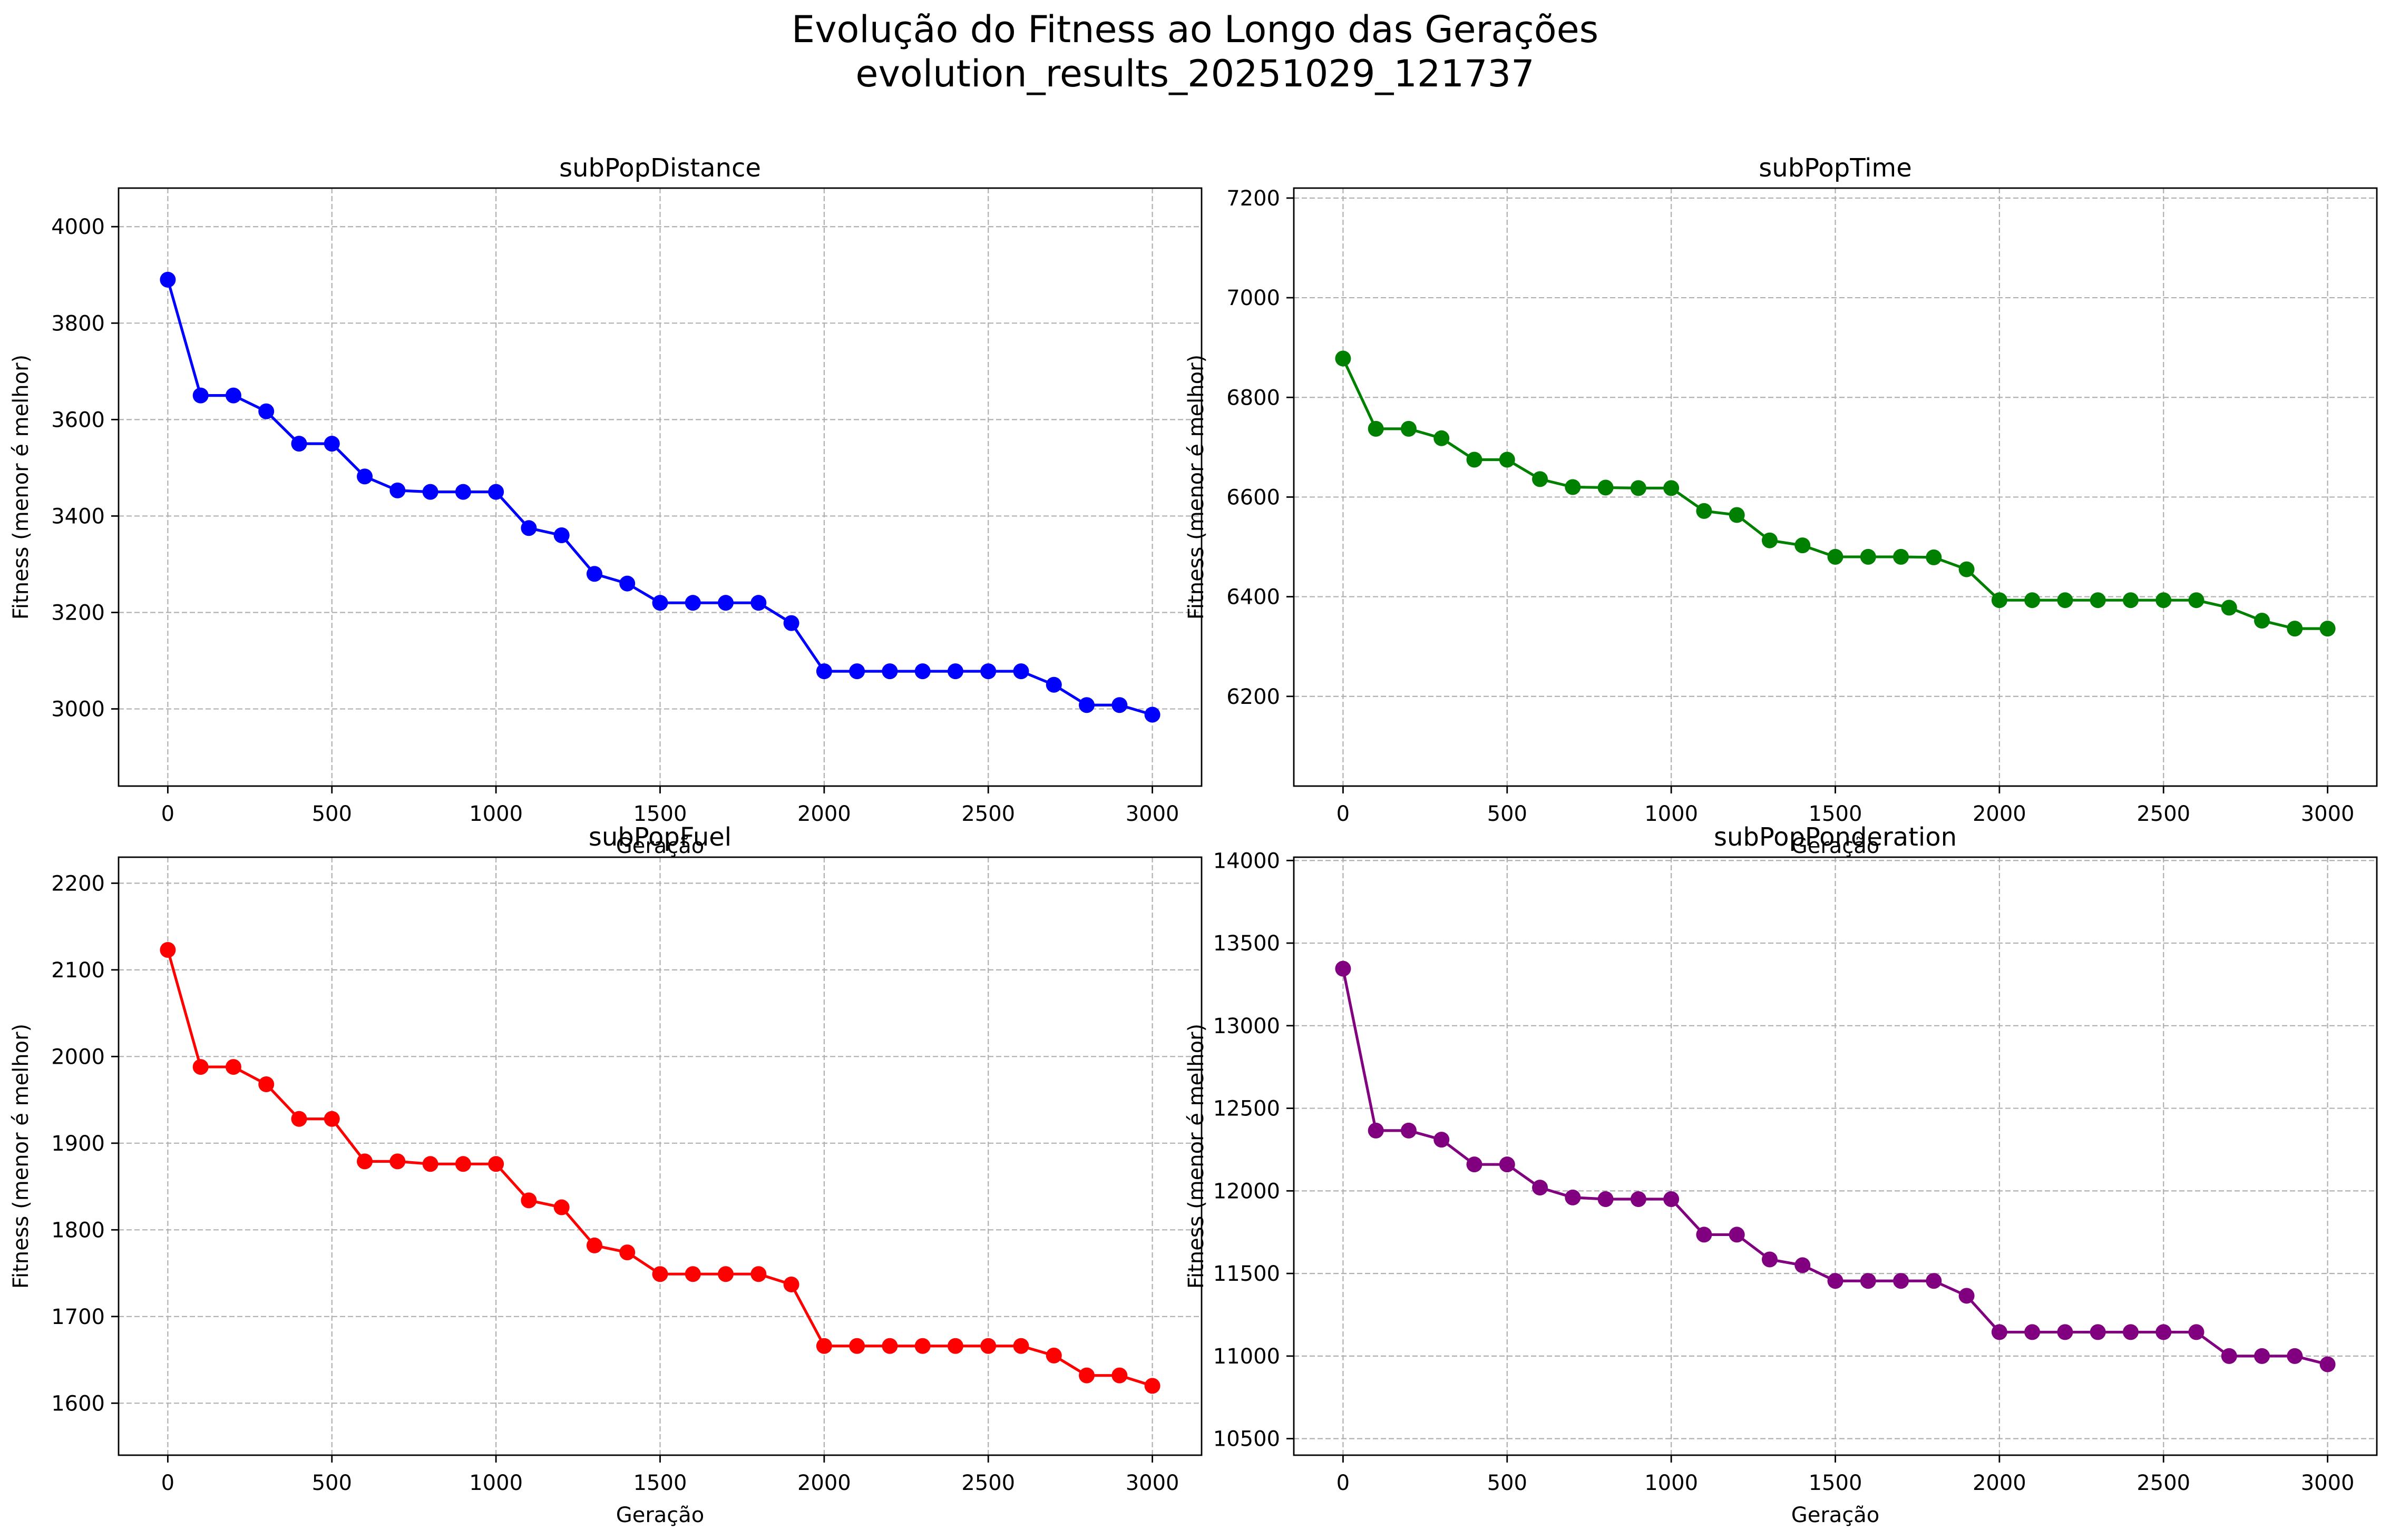  I want to click on subplot-title: subPopFuel, so click(660, 837).